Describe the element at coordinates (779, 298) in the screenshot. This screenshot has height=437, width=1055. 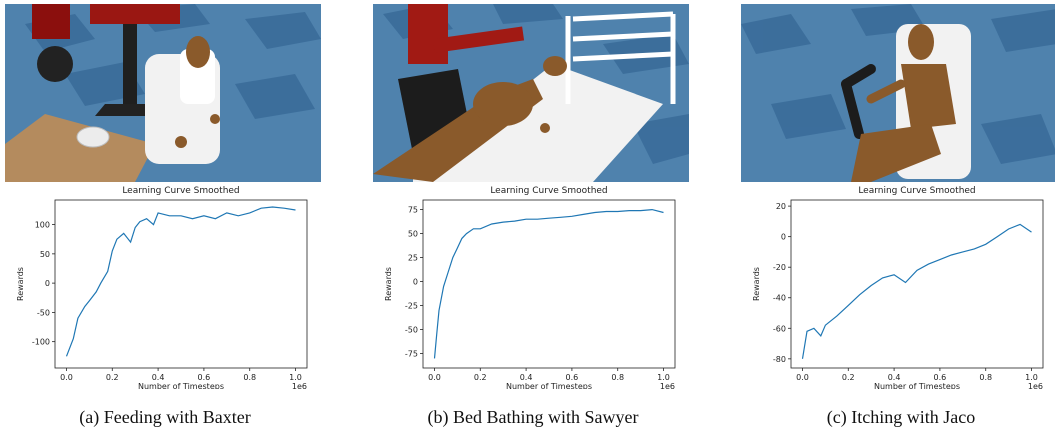
I see `y-tick-label: -40` at that location.